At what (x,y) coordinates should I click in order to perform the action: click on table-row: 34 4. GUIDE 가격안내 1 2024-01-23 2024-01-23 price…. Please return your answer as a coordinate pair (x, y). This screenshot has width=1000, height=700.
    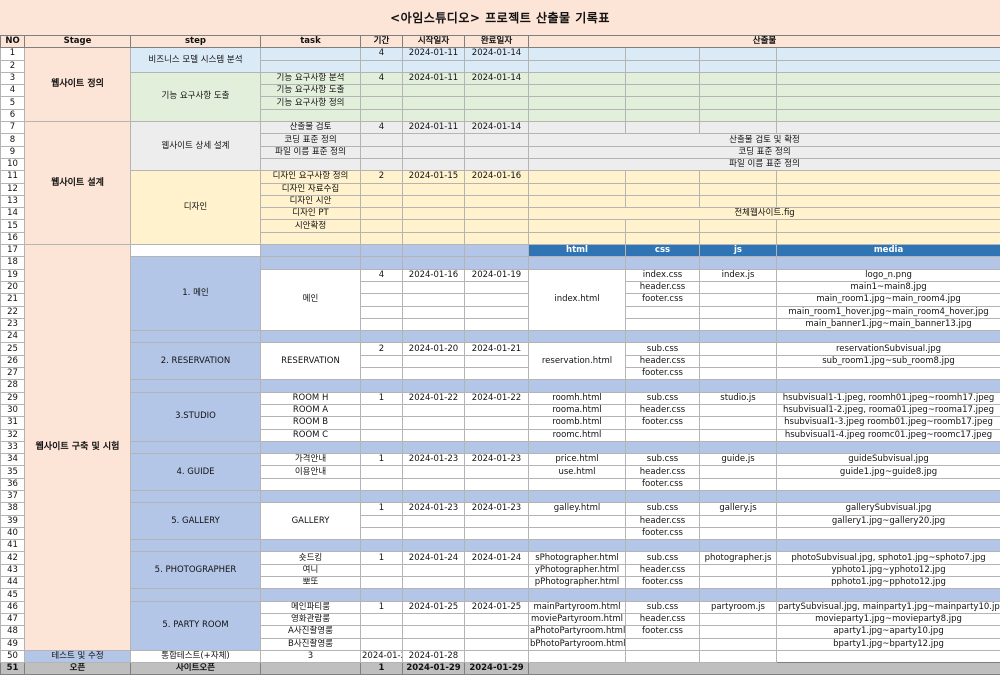
    Looking at the image, I should click on (500, 472).